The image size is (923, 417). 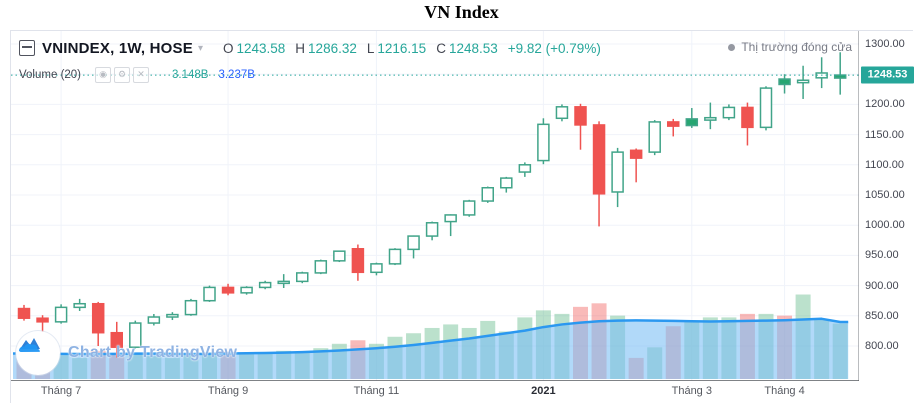 What do you see at coordinates (228, 391) in the screenshot?
I see `time-axis-label: Tháng 9` at bounding box center [228, 391].